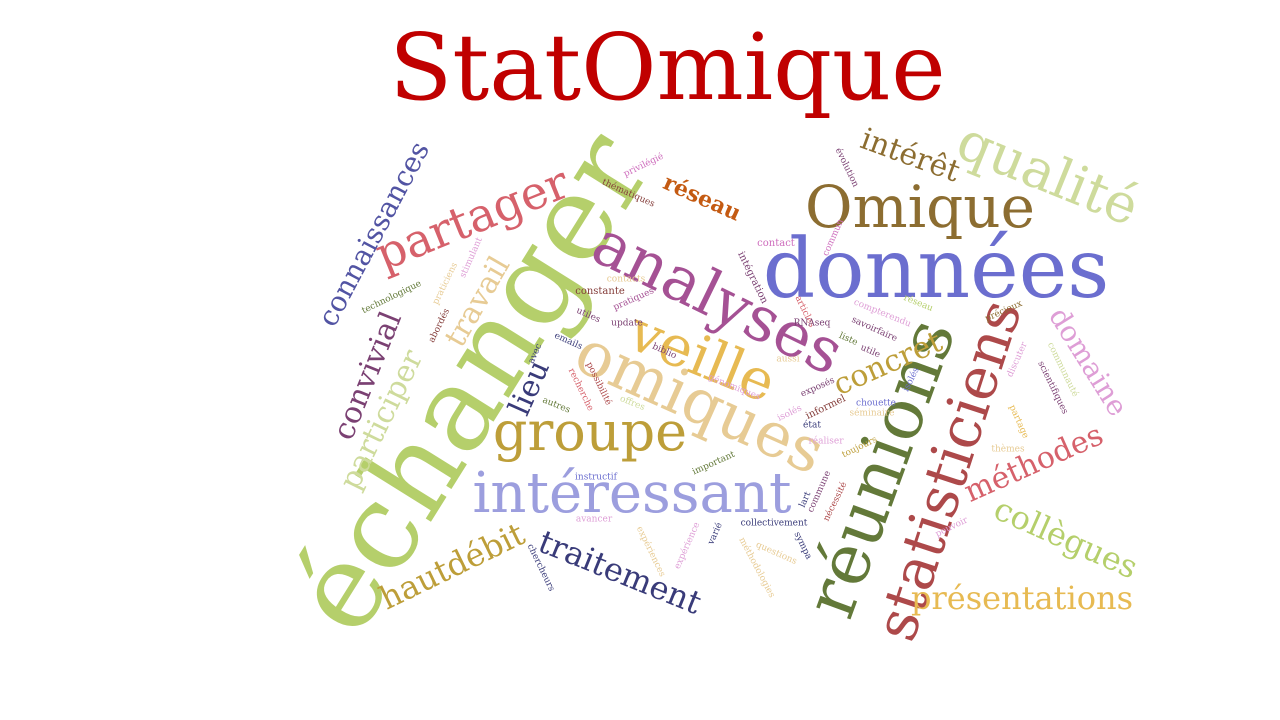 Image resolution: width=1280 pixels, height=720 pixels. I want to click on word-avancer: avancer, so click(594, 519).